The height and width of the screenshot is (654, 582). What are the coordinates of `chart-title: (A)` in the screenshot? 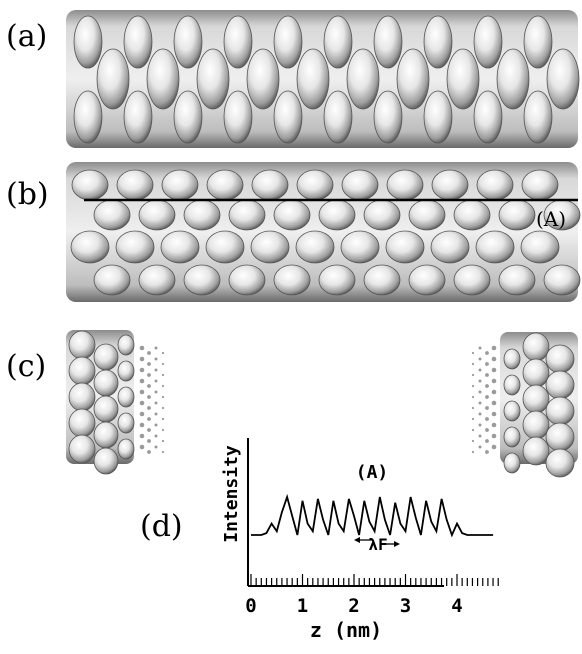 It's located at (372, 472).